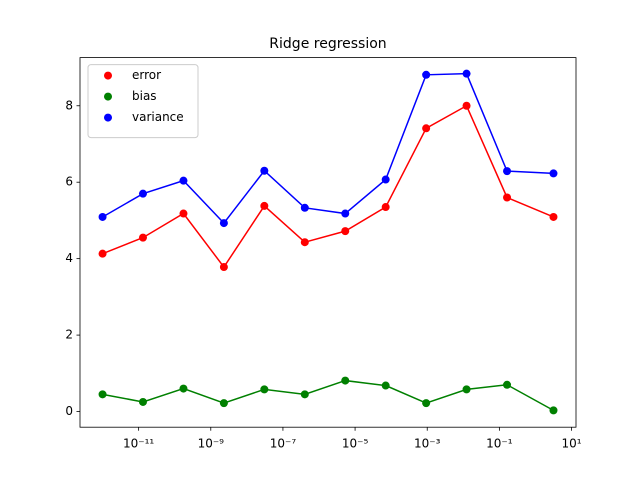  Describe the element at coordinates (69, 335) in the screenshot. I see `y-tick-label: 2` at that location.